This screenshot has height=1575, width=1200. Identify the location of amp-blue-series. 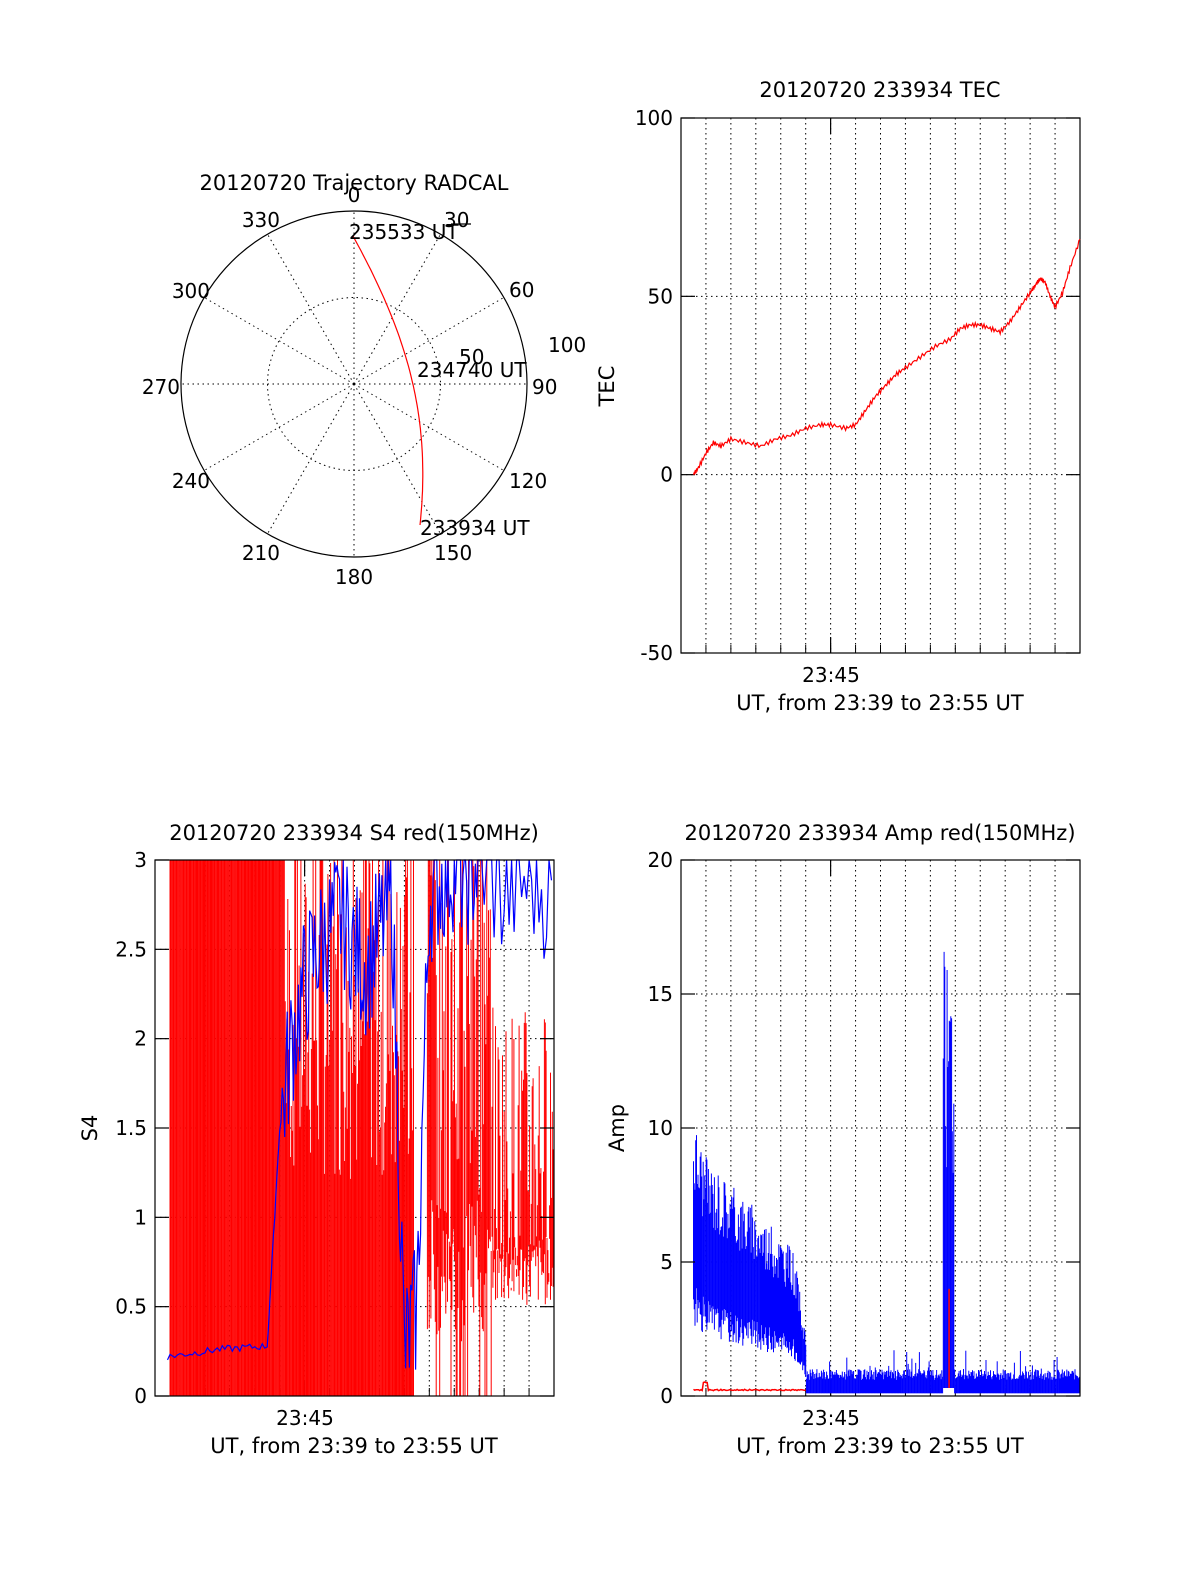
(886, 1172).